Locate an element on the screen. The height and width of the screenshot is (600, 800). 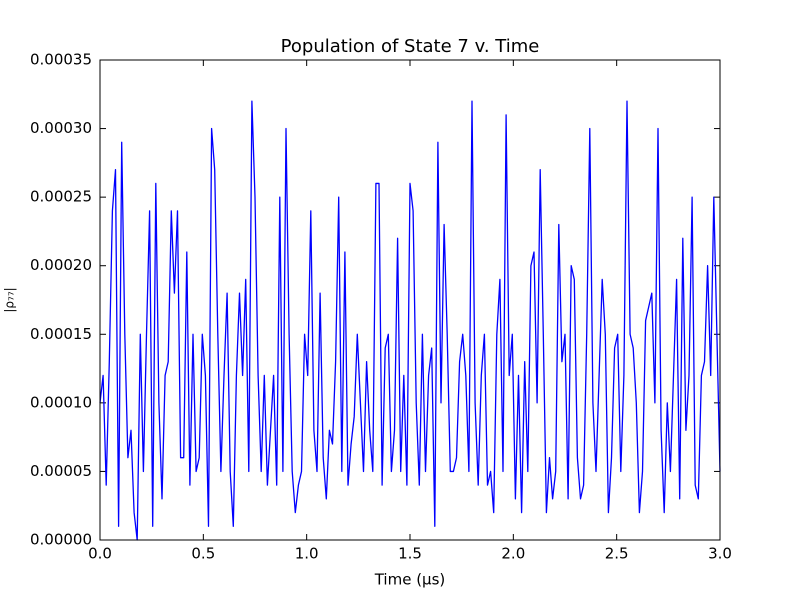
y-tick-label: 0.00000 is located at coordinates (61, 540).